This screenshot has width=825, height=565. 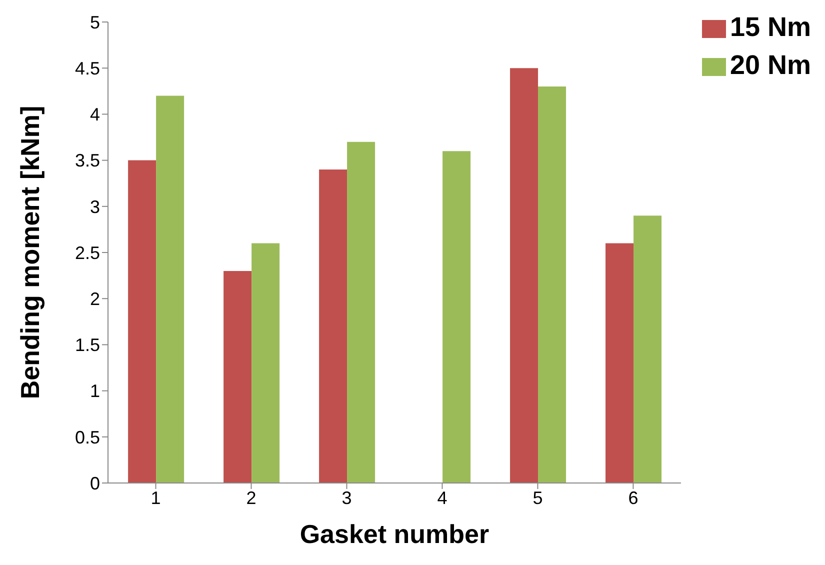 I want to click on x-tick-label: 1, so click(x=155, y=498).